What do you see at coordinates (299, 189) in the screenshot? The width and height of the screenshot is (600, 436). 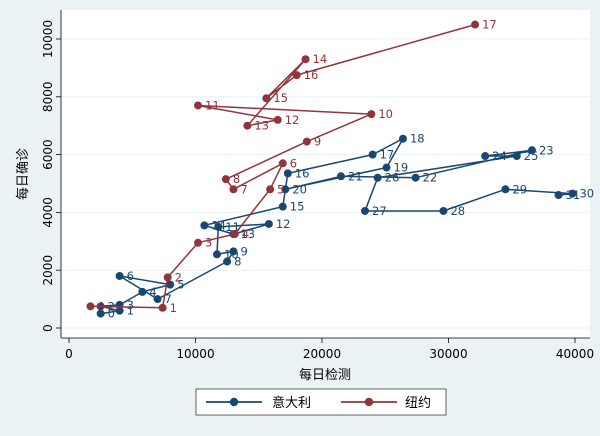 I see `series-0-point-label-20: 20` at bounding box center [299, 189].